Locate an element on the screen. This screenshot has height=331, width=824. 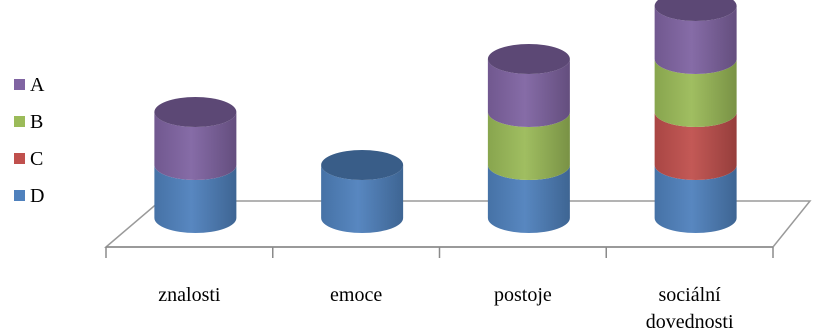
legend-label-D: D is located at coordinates (37, 196).